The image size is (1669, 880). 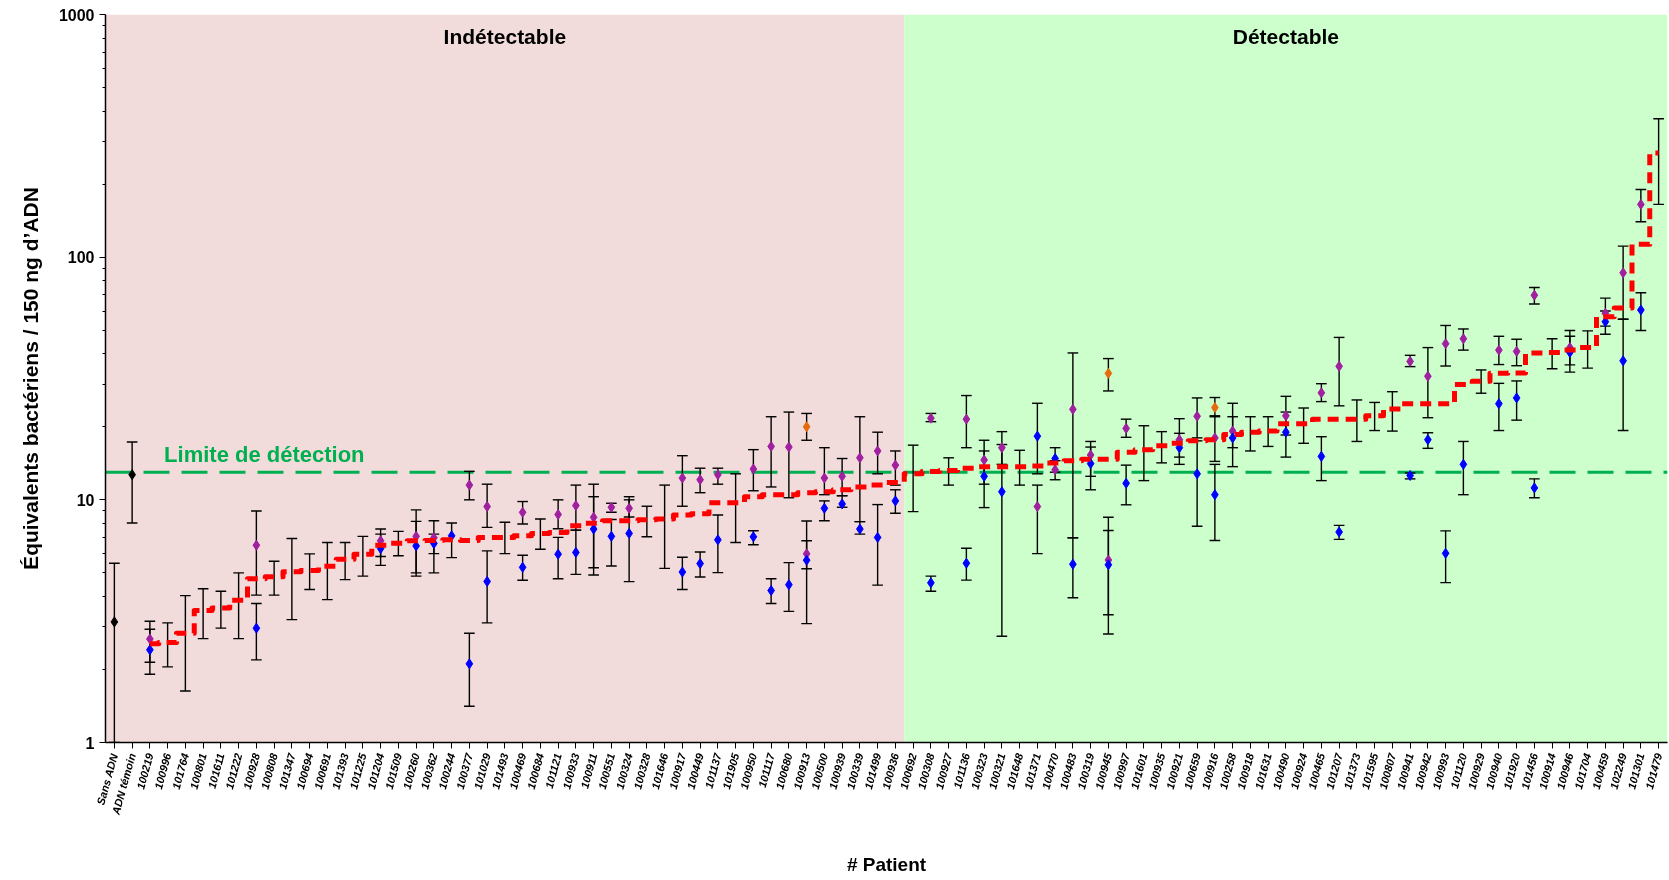 I want to click on y-tick-label: 10, so click(x=85, y=500).